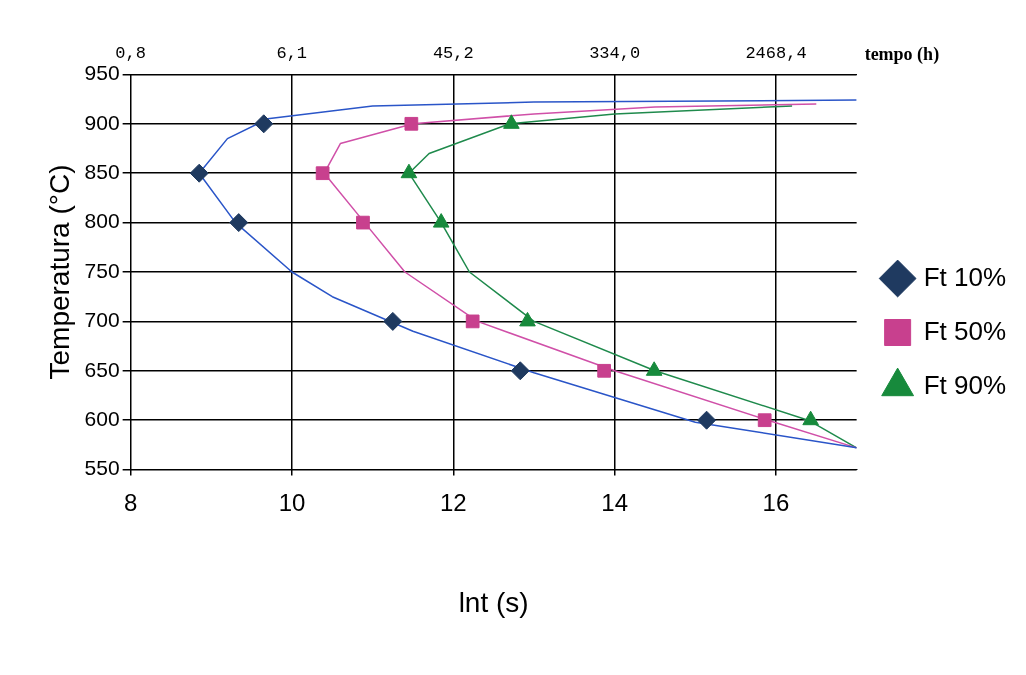 This screenshot has height=675, width=1026. I want to click on y-tick-label: 650, so click(102, 369).